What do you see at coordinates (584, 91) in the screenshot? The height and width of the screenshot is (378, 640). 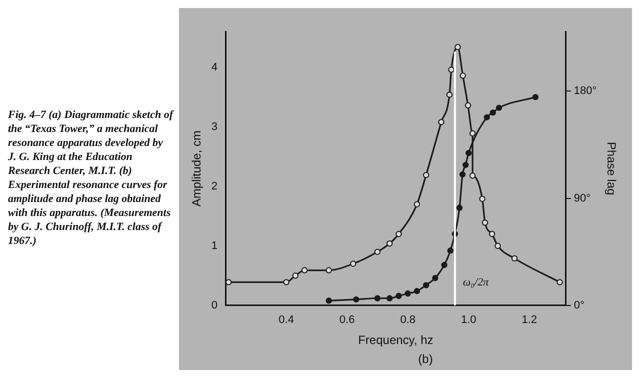 I see `y2-tick-label: 180°` at bounding box center [584, 91].